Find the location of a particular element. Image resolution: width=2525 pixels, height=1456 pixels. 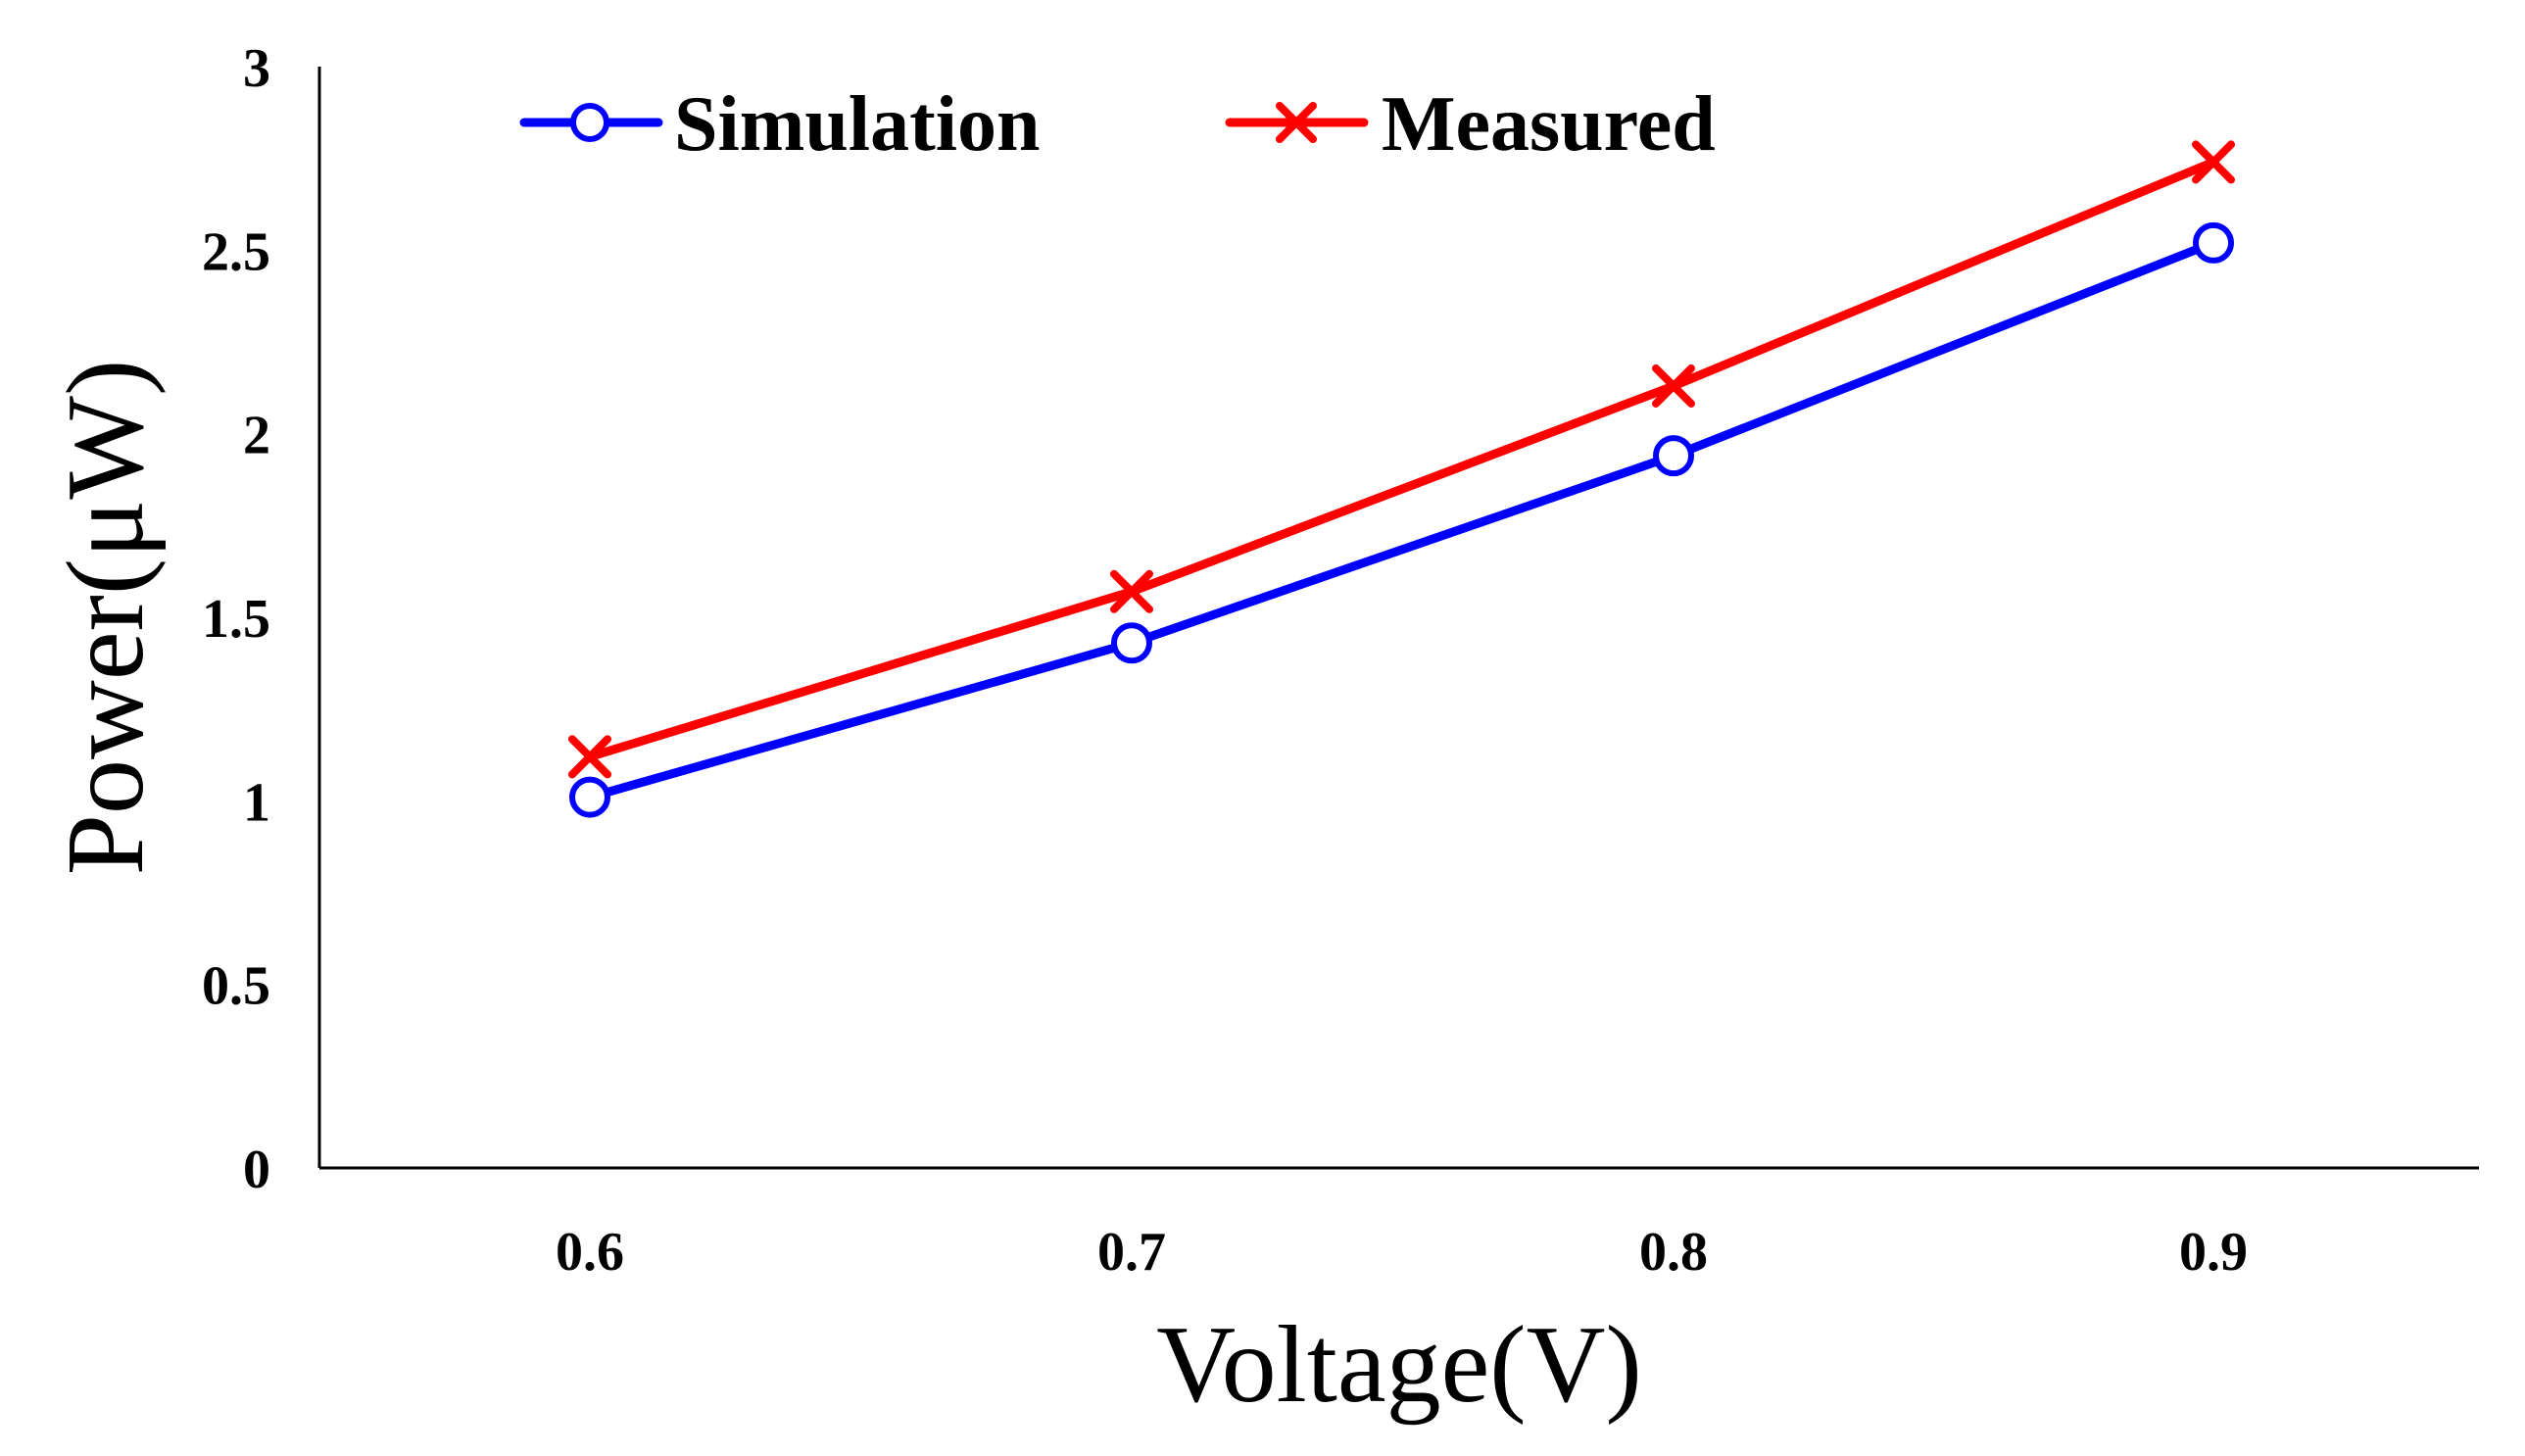

y-tick-label: 0.5 is located at coordinates (236, 986).